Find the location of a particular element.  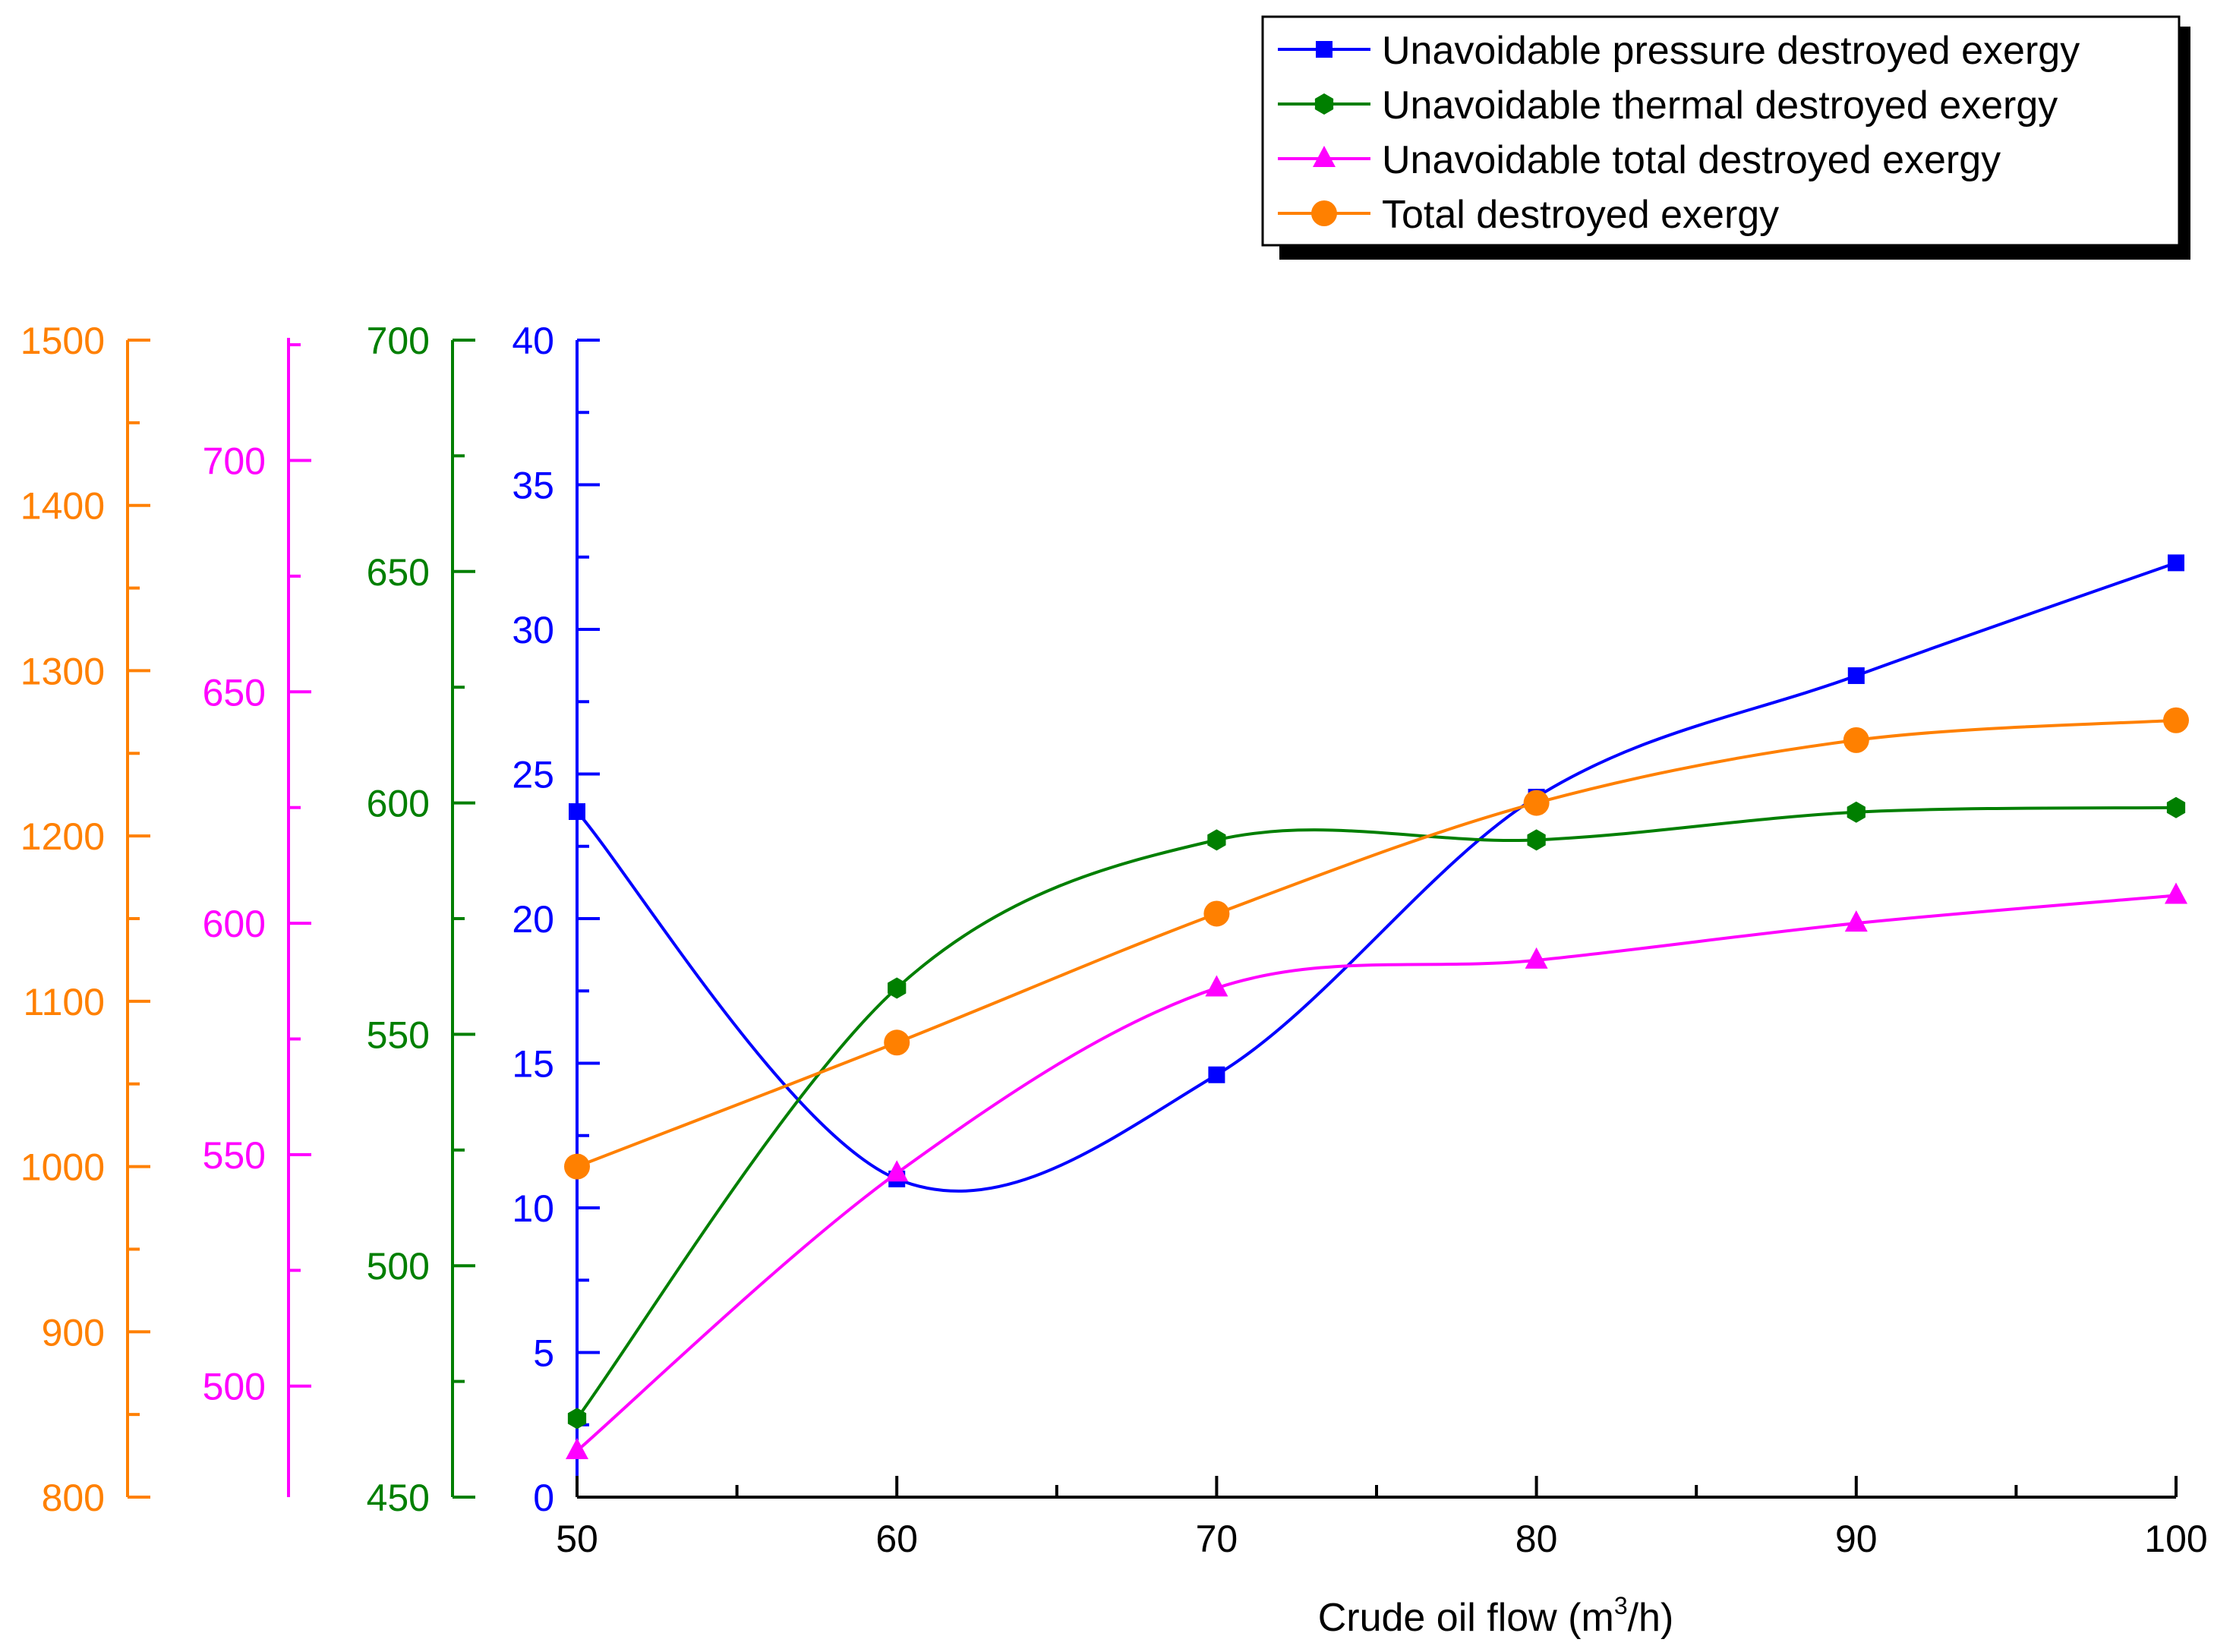

y-axis-total_unavoidable: 500 550 600 650 700 is located at coordinates (257, 917).